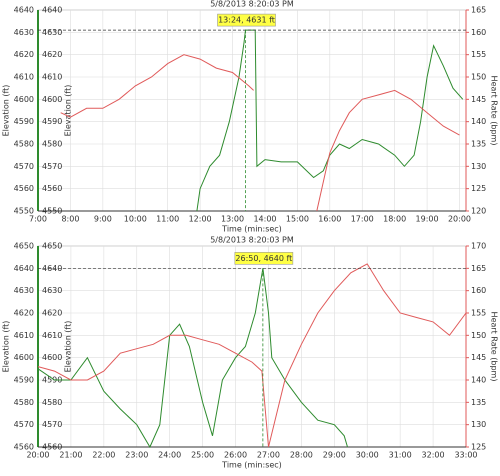 Image resolution: width=500 pixels, height=476 pixels. I want to click on x-tick-label: 15:00, so click(297, 219).